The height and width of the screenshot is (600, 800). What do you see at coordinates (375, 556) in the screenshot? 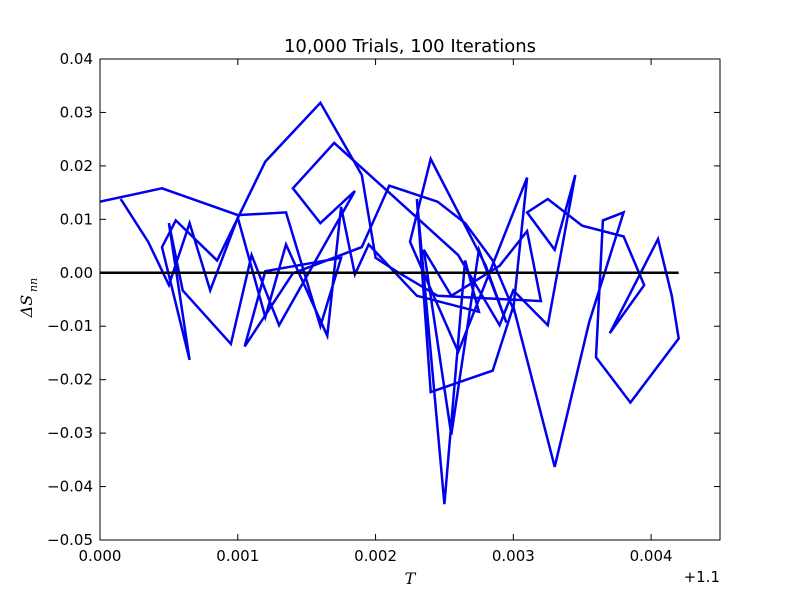
I see `x-tick-label: 0.002` at bounding box center [375, 556].